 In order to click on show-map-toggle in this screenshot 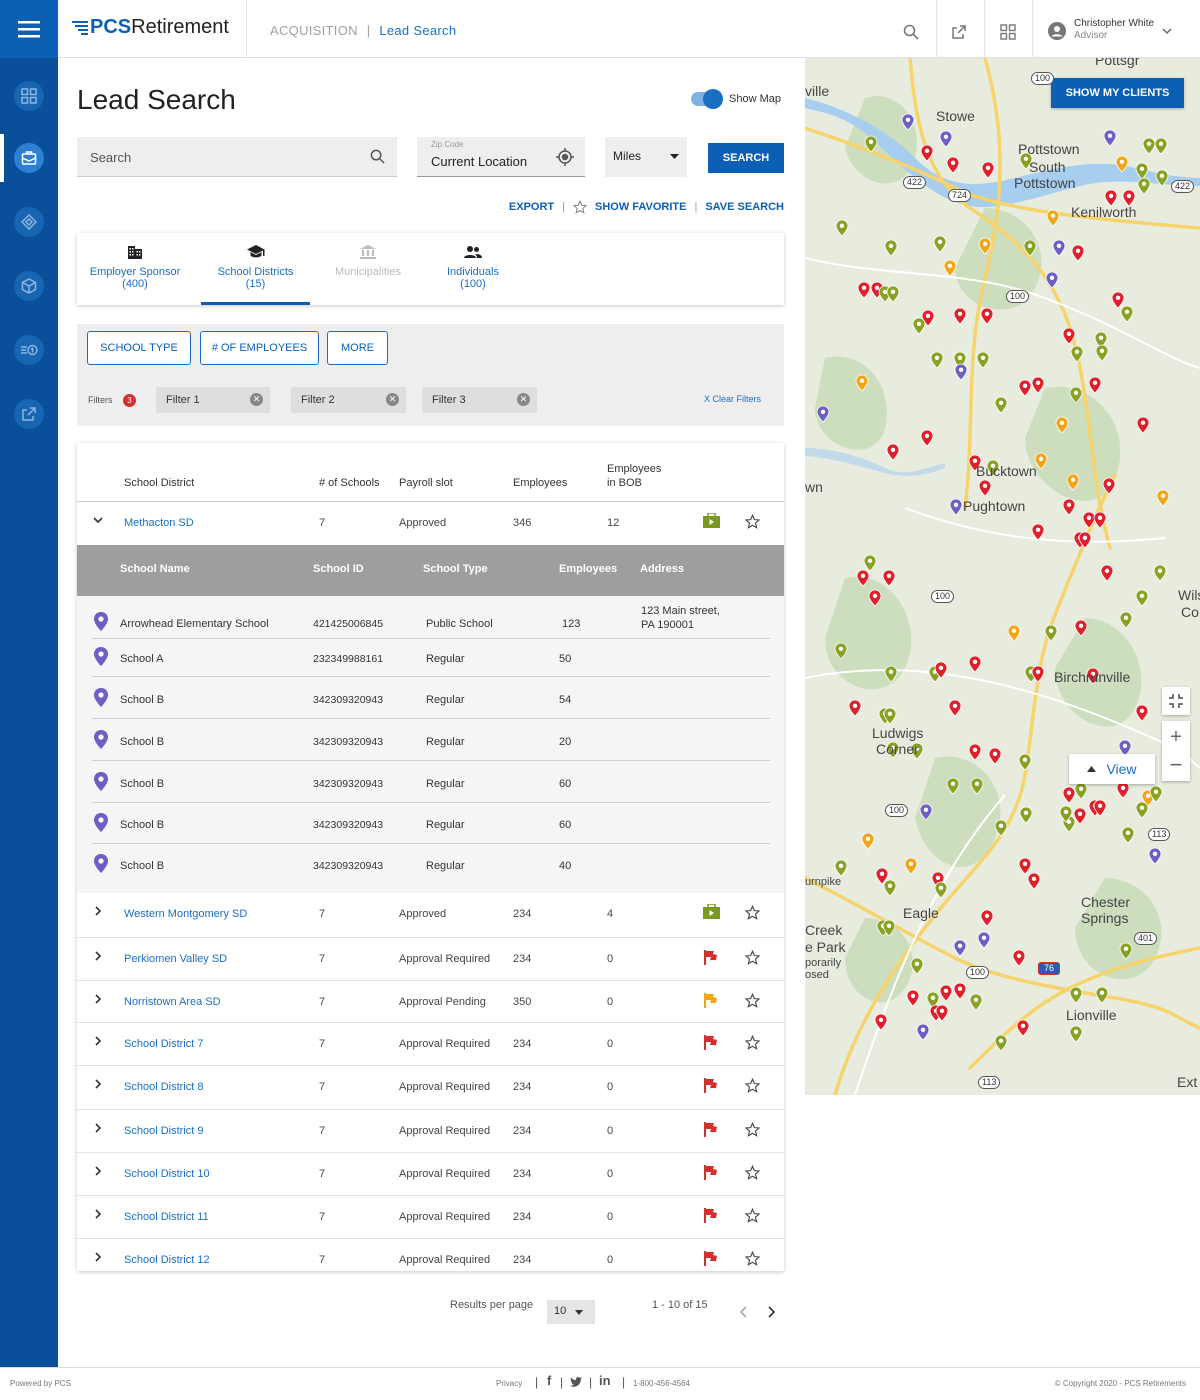, I will do `click(707, 99)`.